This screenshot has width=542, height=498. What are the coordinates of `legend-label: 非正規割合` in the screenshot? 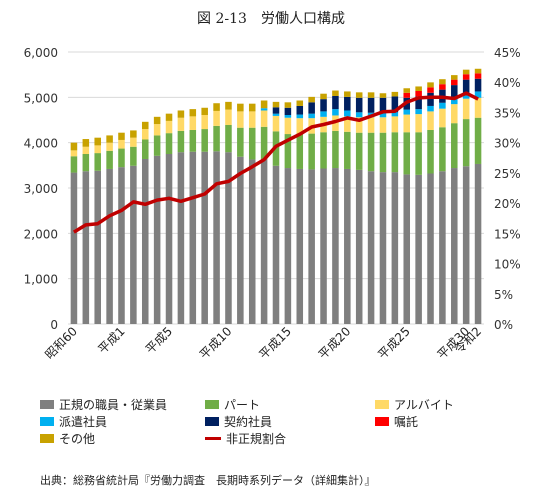 It's located at (256, 439).